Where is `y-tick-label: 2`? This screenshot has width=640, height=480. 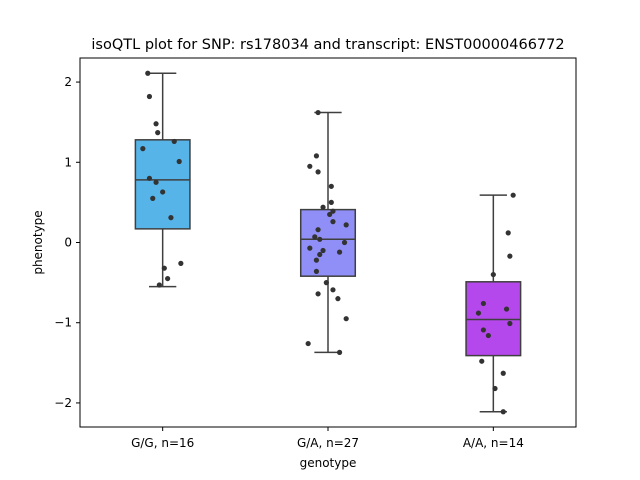
y-tick-label: 2 is located at coordinates (68, 82).